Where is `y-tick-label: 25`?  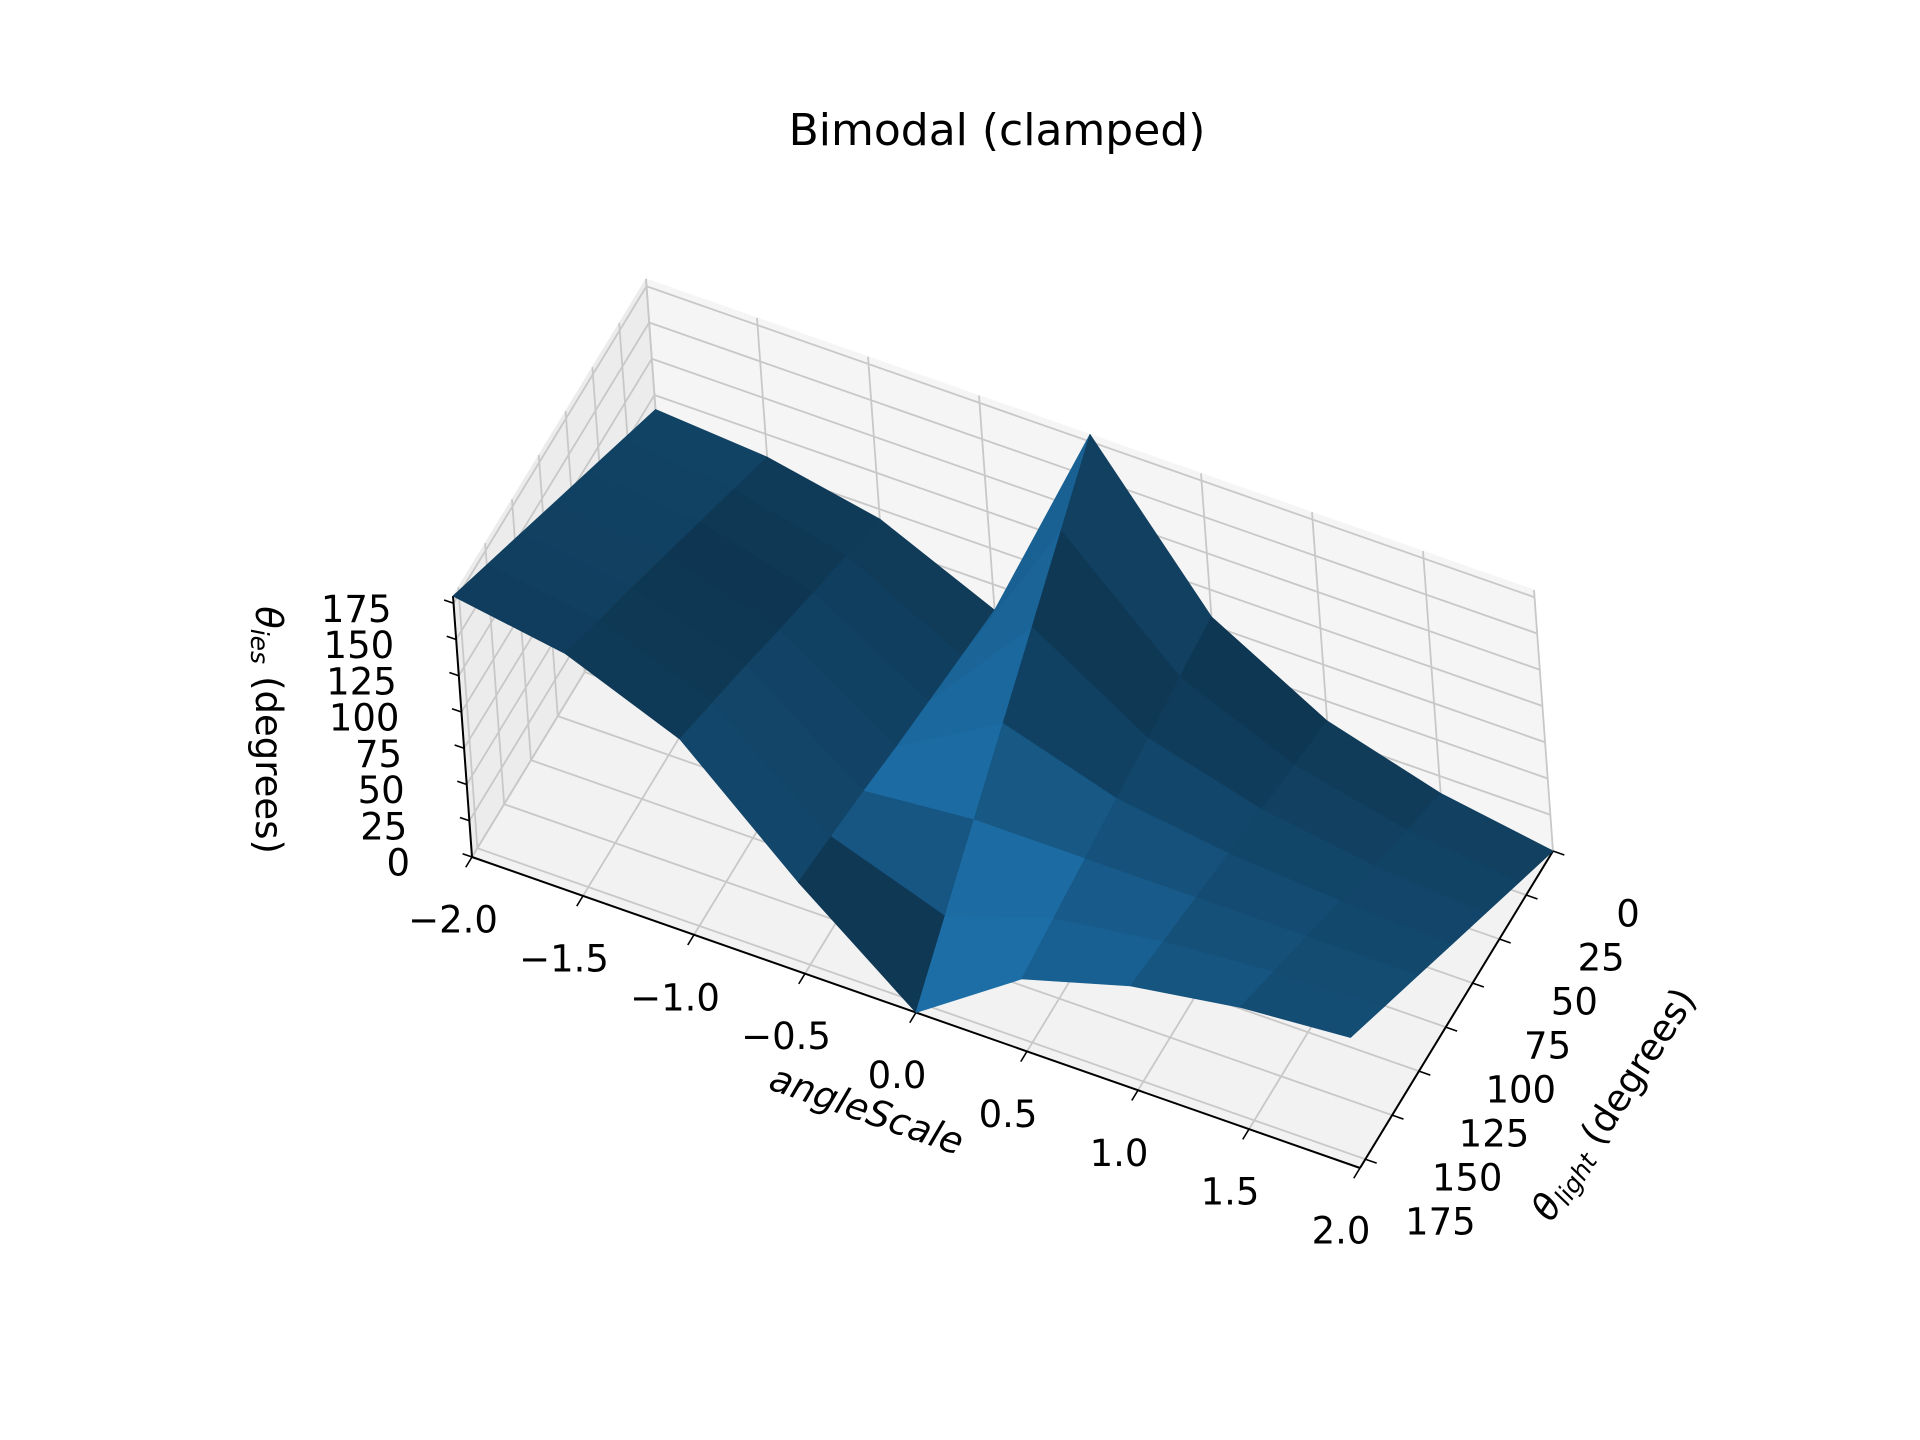
y-tick-label: 25 is located at coordinates (1601, 958).